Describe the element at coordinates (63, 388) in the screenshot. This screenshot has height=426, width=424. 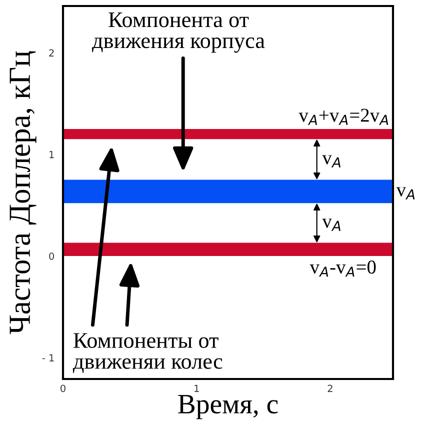
I see `x-tick-label: 0` at that location.